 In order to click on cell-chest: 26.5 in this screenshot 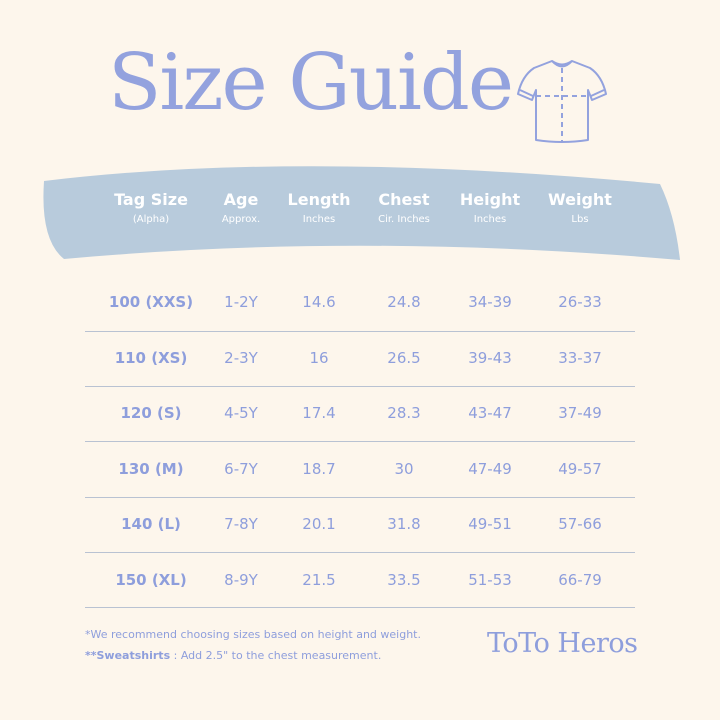, I will do `click(404, 357)`.